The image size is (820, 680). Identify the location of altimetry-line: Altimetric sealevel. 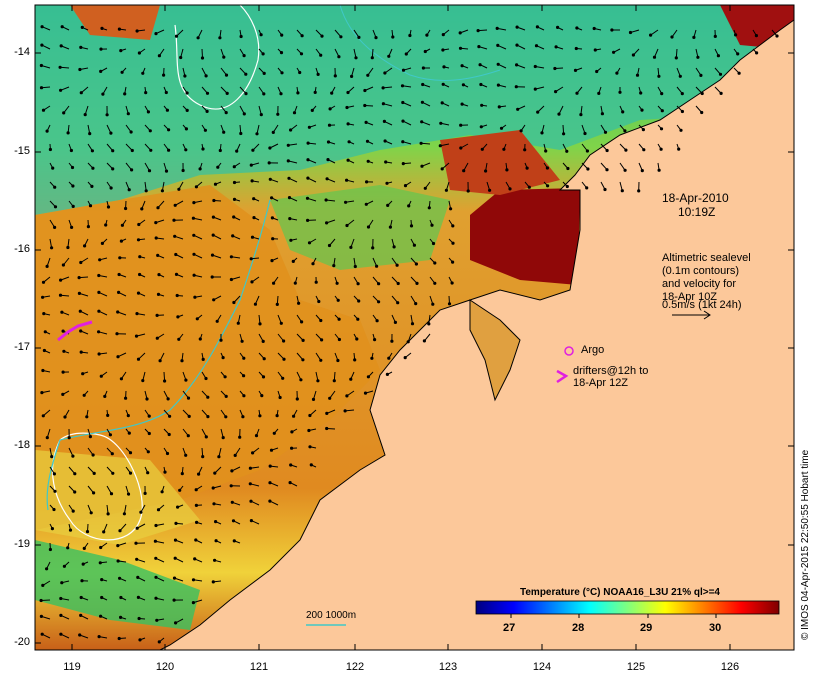
(706, 258).